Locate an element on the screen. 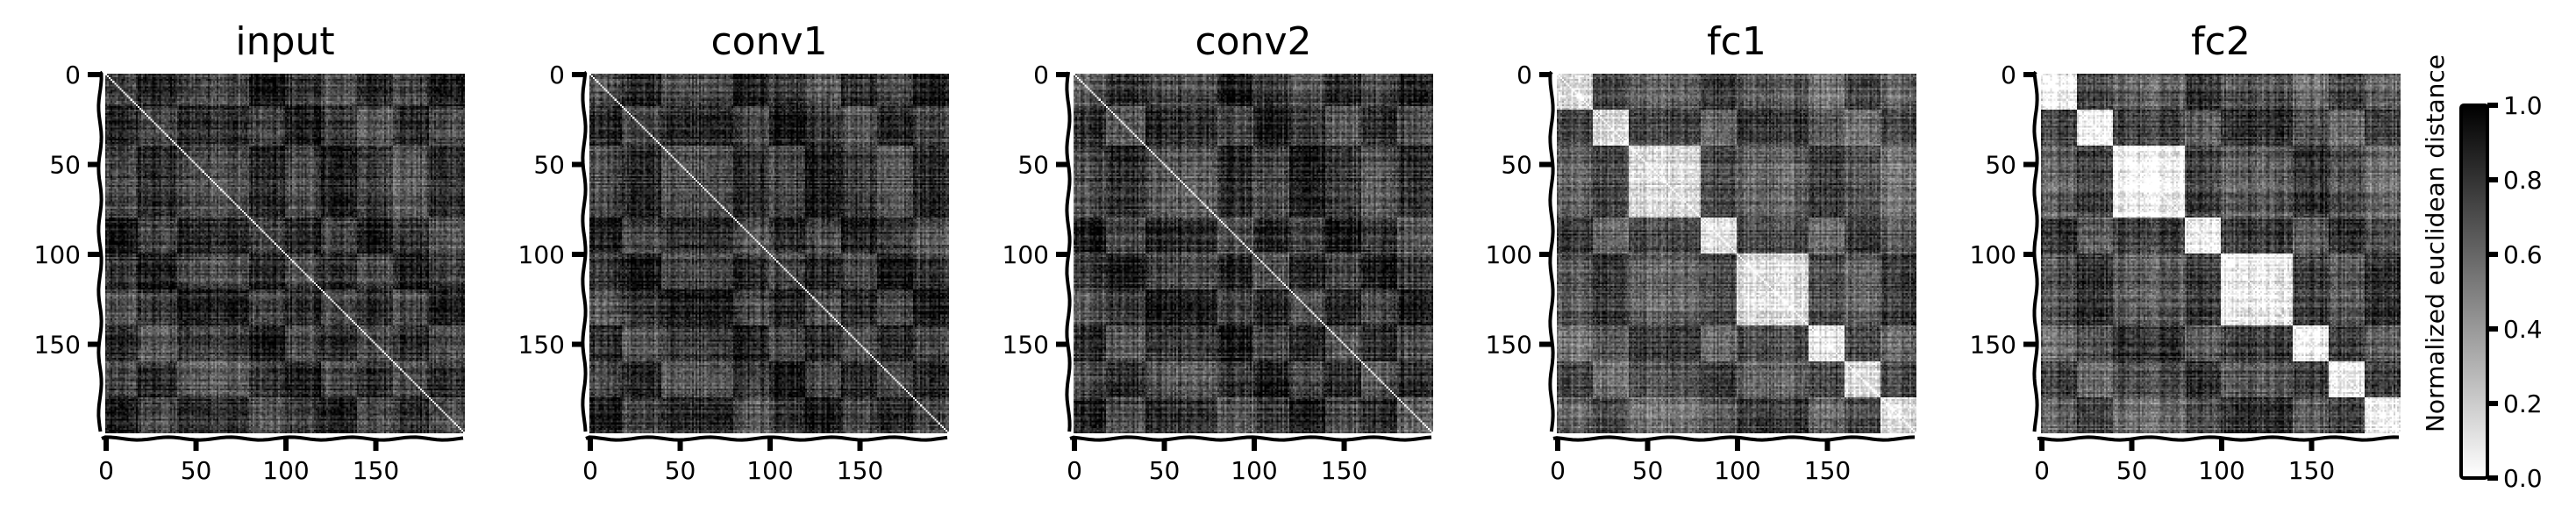 Image resolution: width=2576 pixels, height=514 pixels. panel-title: conv1 is located at coordinates (769, 41).